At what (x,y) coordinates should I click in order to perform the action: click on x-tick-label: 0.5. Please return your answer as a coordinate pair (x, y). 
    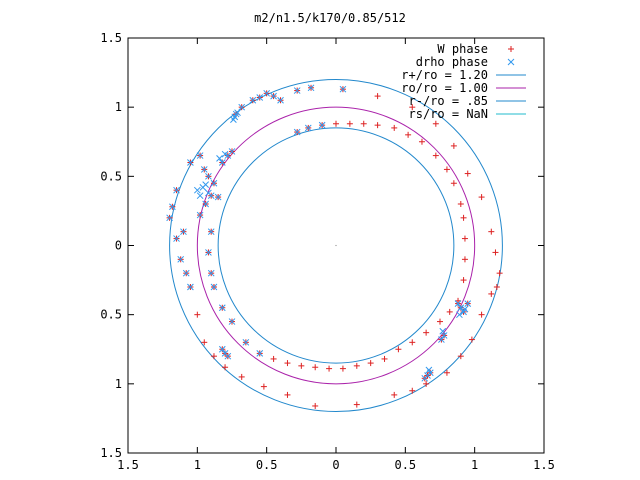
    Looking at the image, I should click on (405, 465).